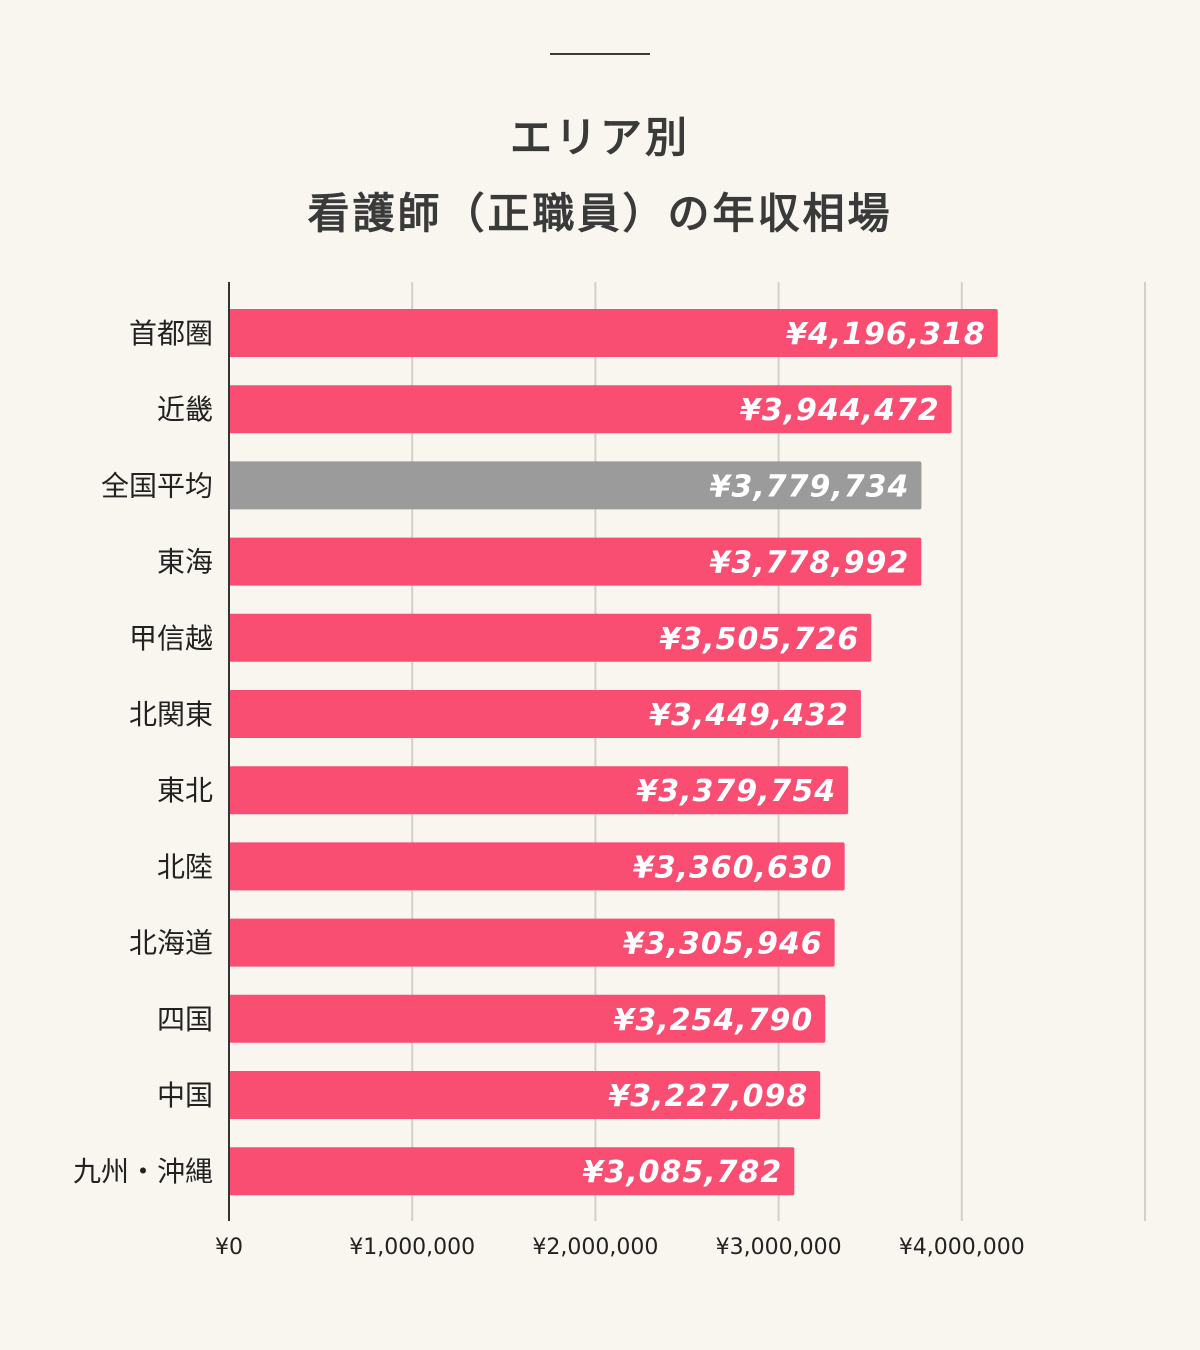 The height and width of the screenshot is (1350, 1200). What do you see at coordinates (600, 213) in the screenshot?
I see `chart-title-line-2: 看護師（正職員）の年収相場` at bounding box center [600, 213].